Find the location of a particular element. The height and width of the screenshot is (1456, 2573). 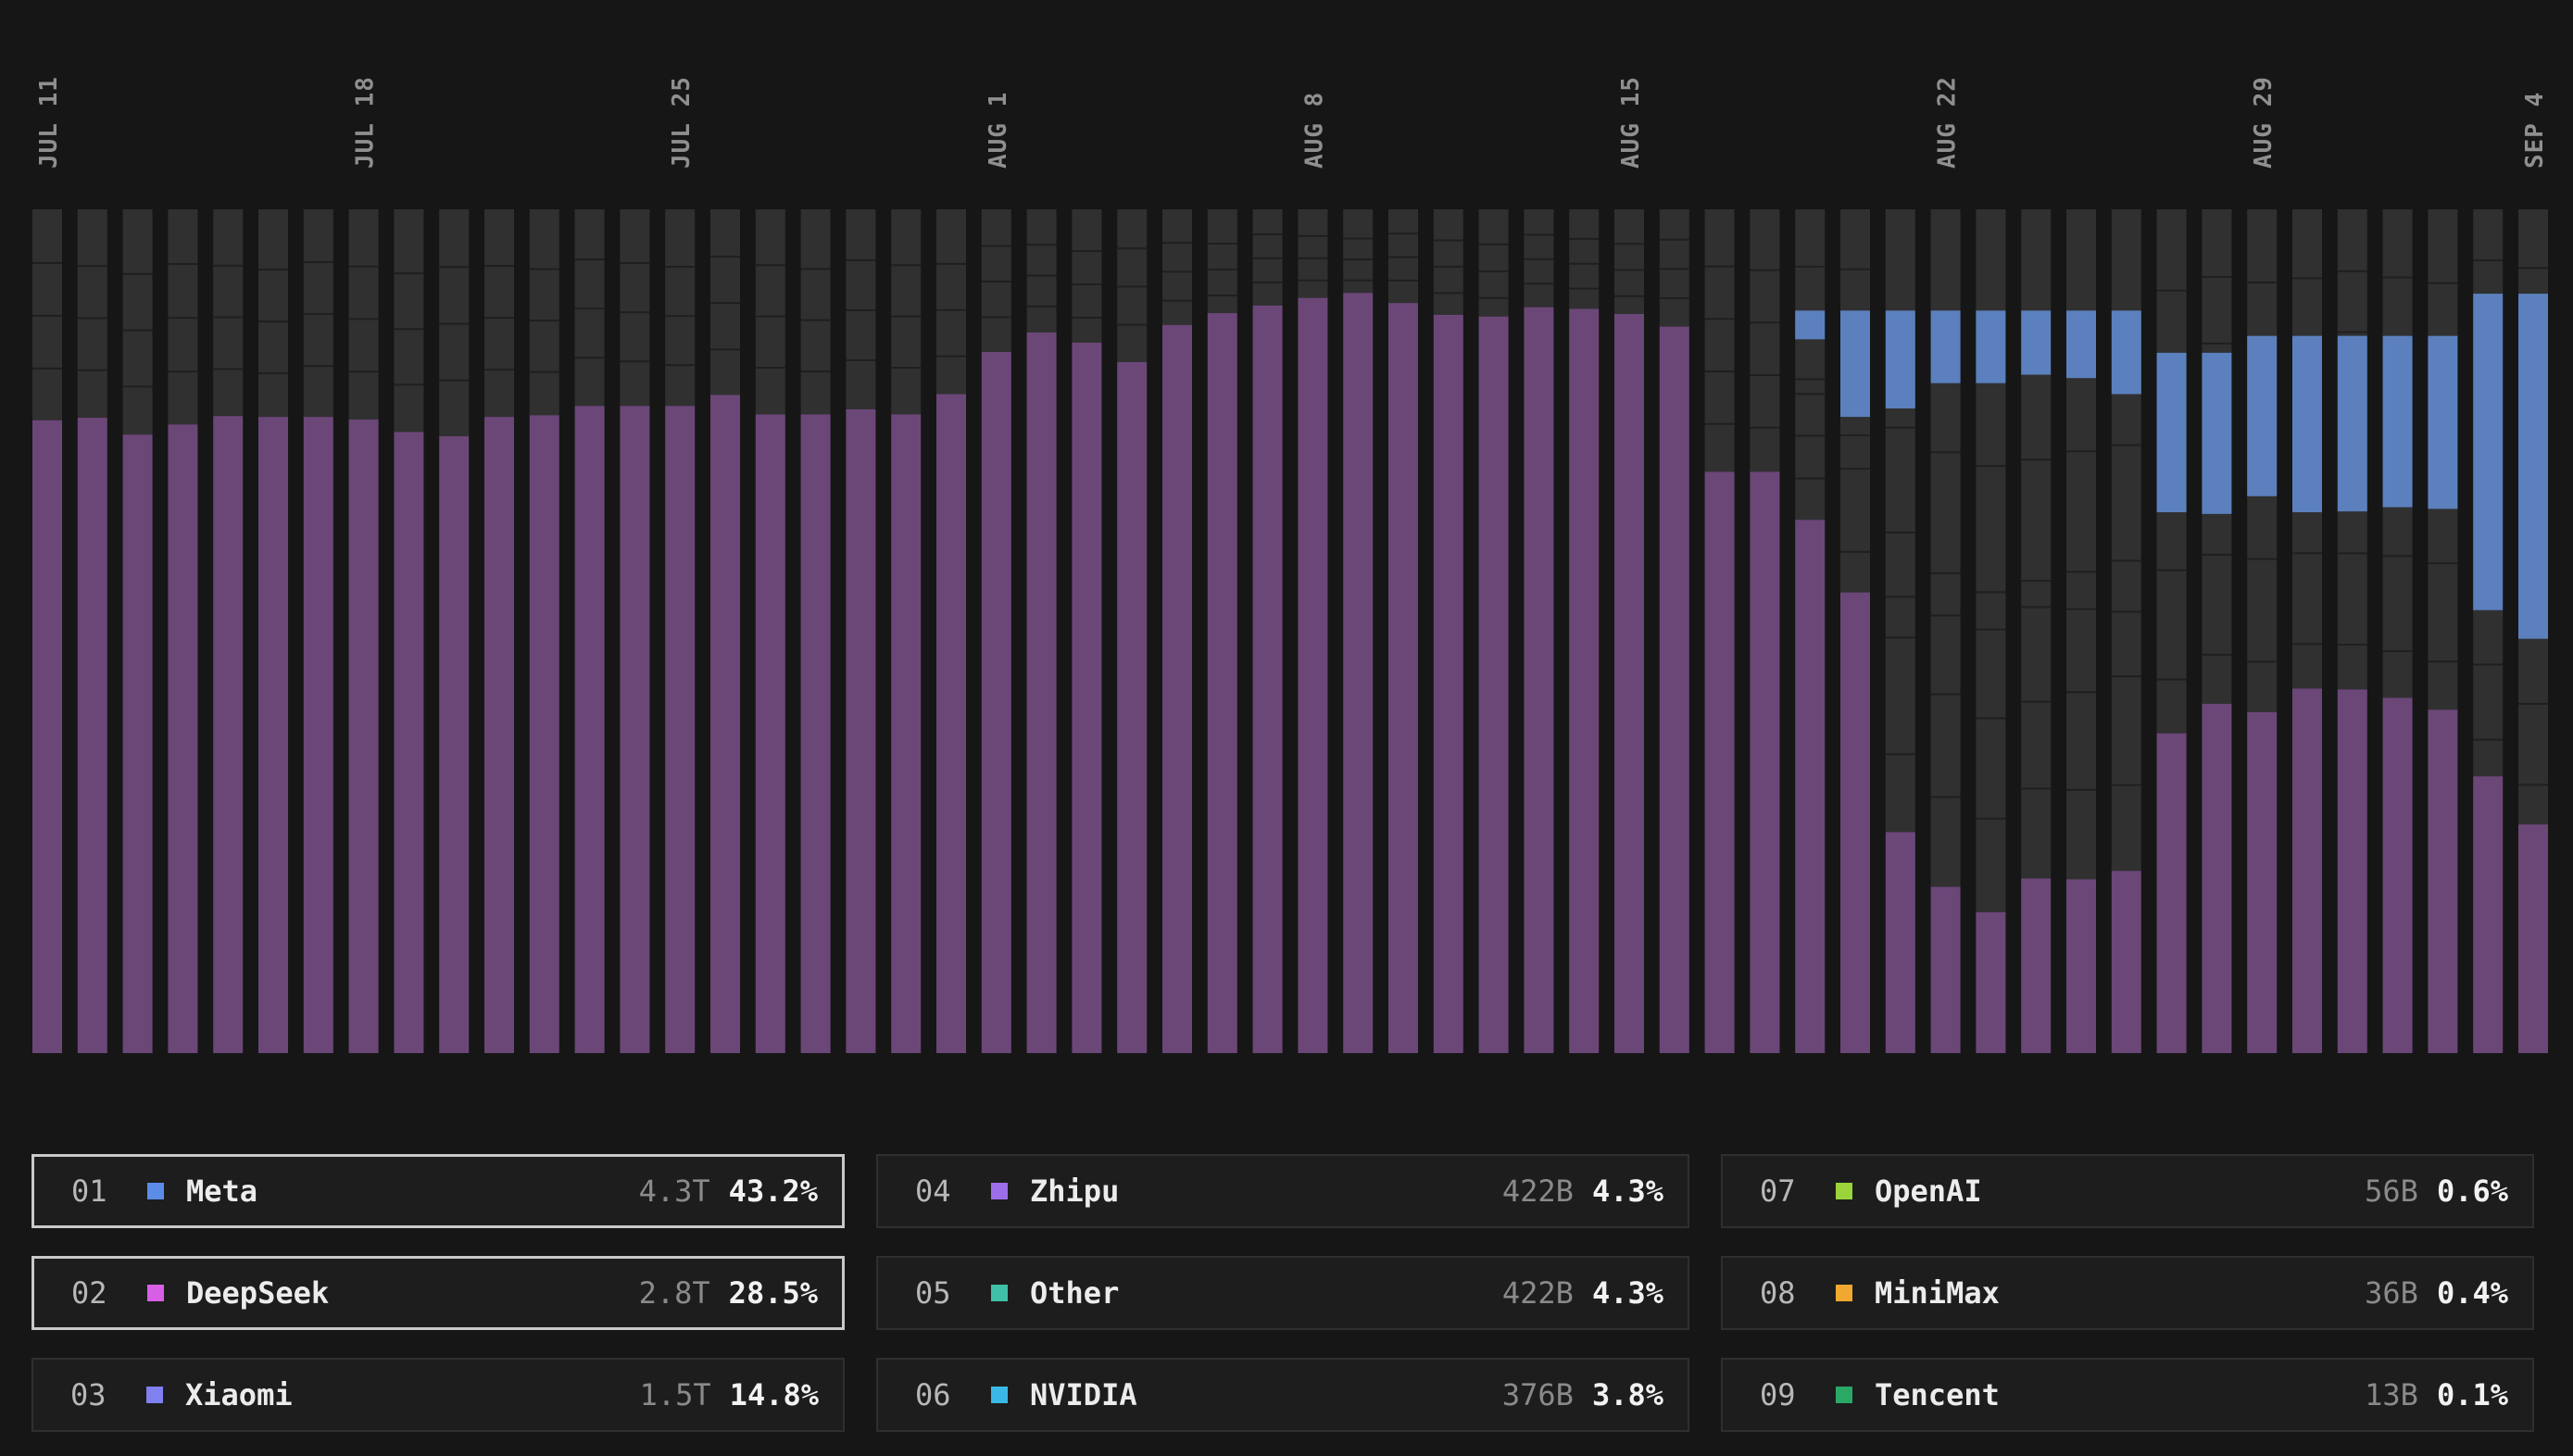

legend-item-zhipu: 04 Zhipu 422B 4.3% is located at coordinates (1283, 1191).